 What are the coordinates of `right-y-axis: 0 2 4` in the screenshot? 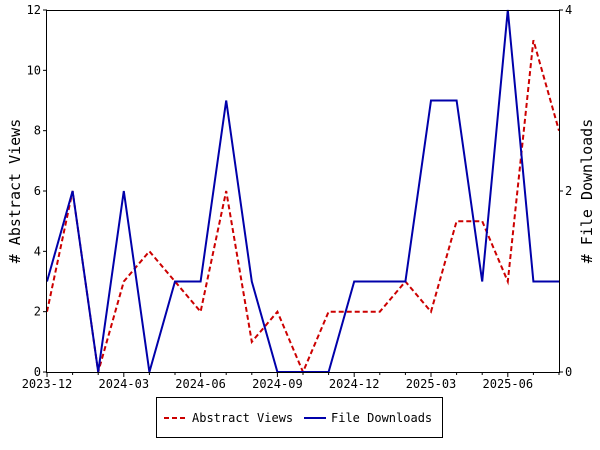 It's located at (565, 191).